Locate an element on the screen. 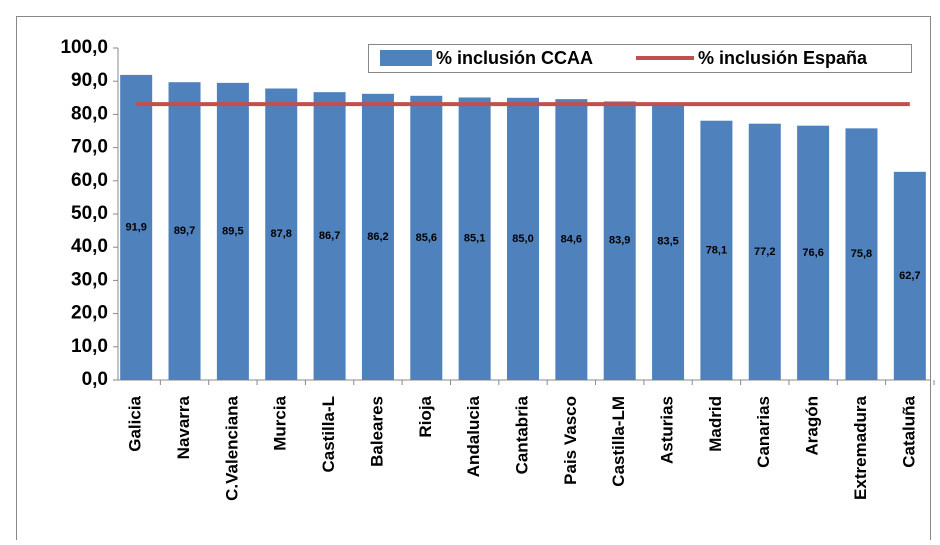 The width and height of the screenshot is (940, 545). value-label: 89,7 is located at coordinates (184, 231).